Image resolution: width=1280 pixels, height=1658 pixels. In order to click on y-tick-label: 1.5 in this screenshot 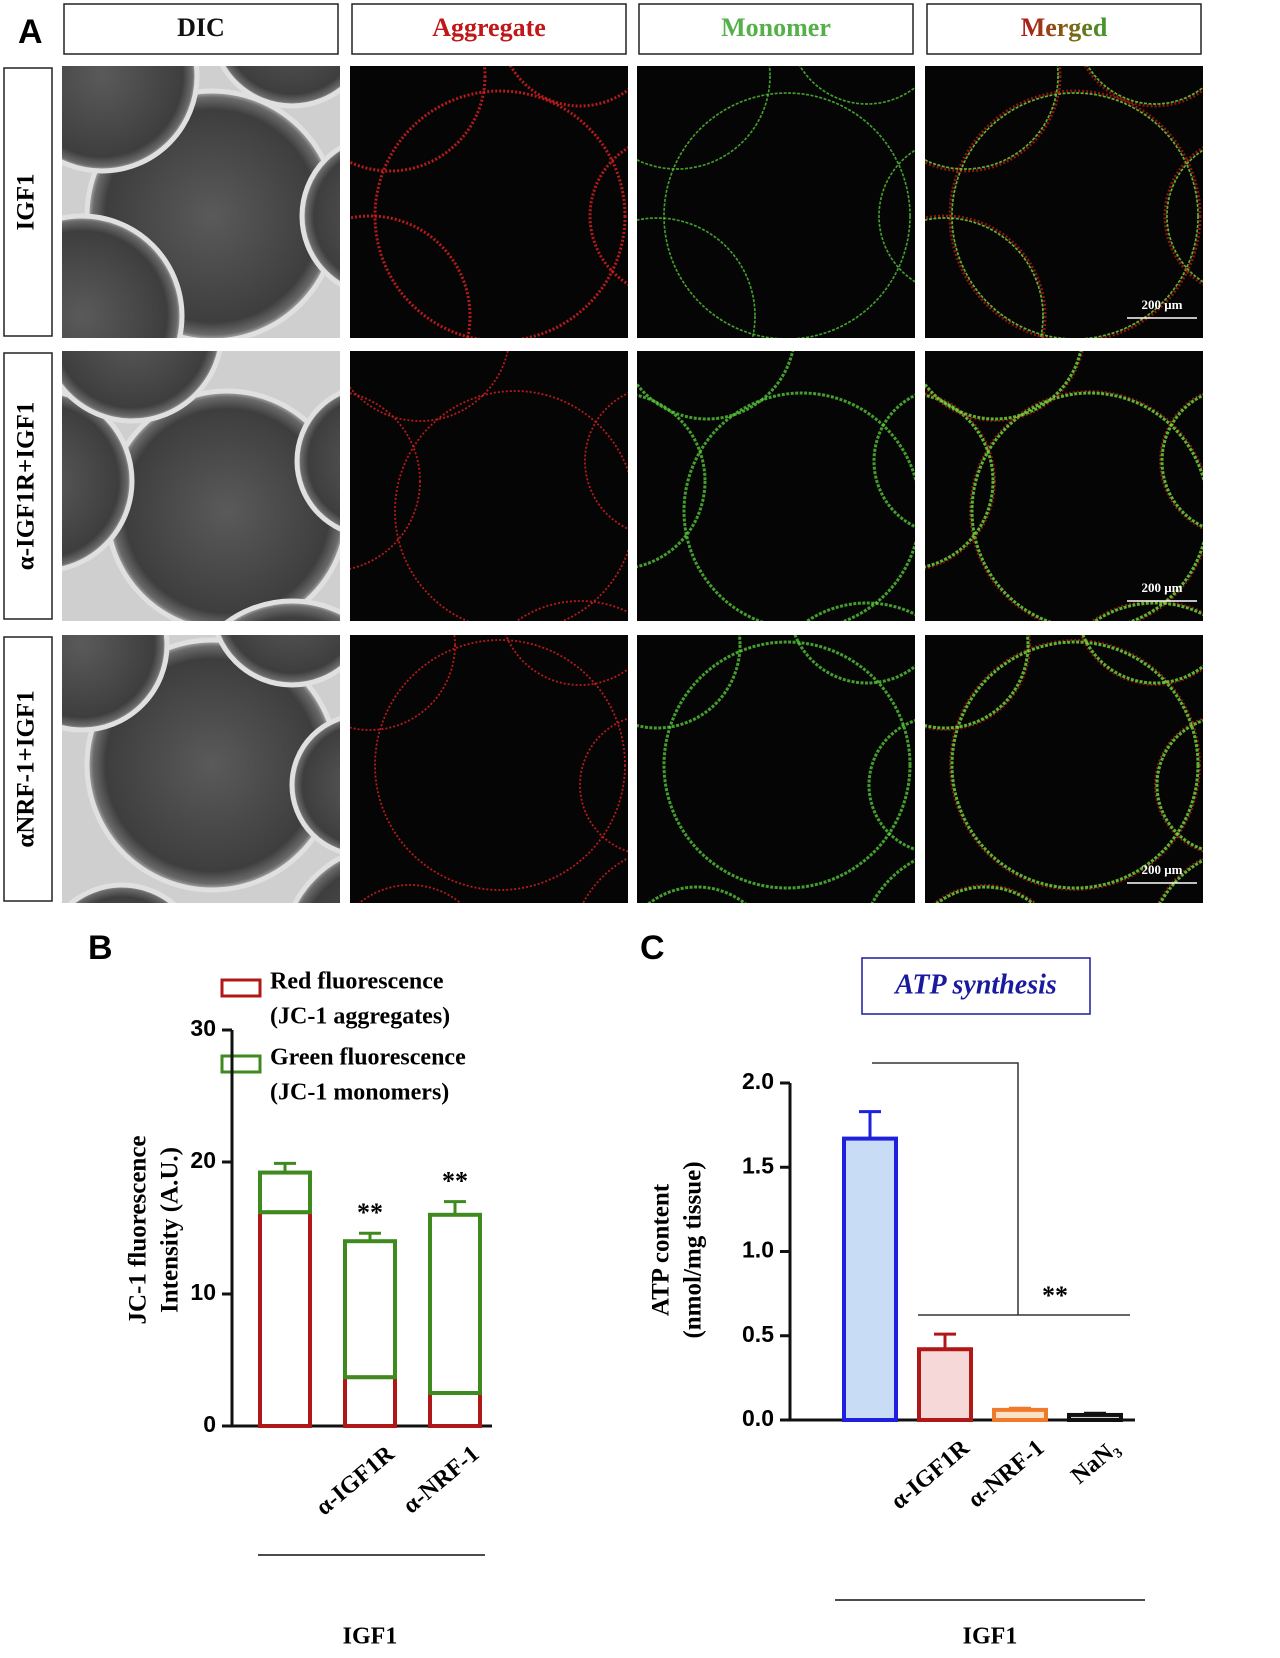, I will do `click(758, 1165)`.